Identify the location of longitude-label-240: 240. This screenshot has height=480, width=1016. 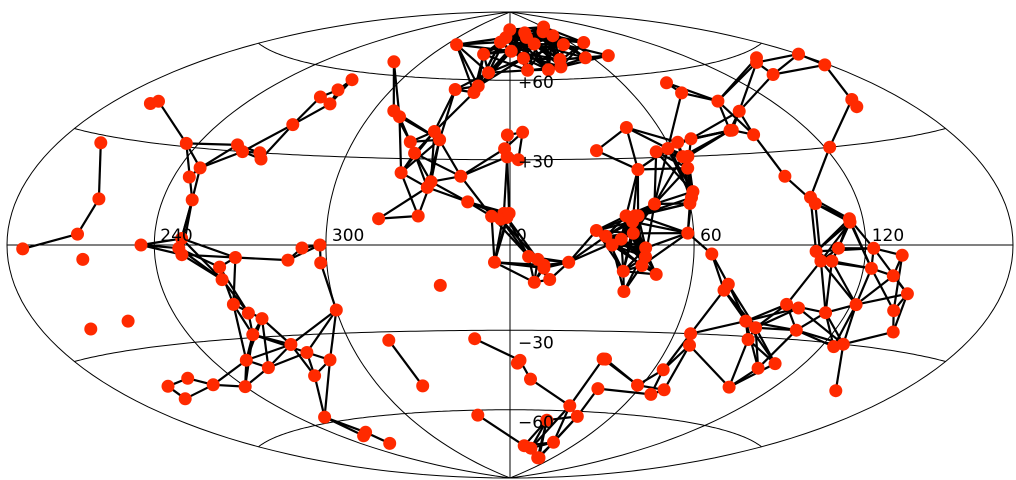
(176, 236).